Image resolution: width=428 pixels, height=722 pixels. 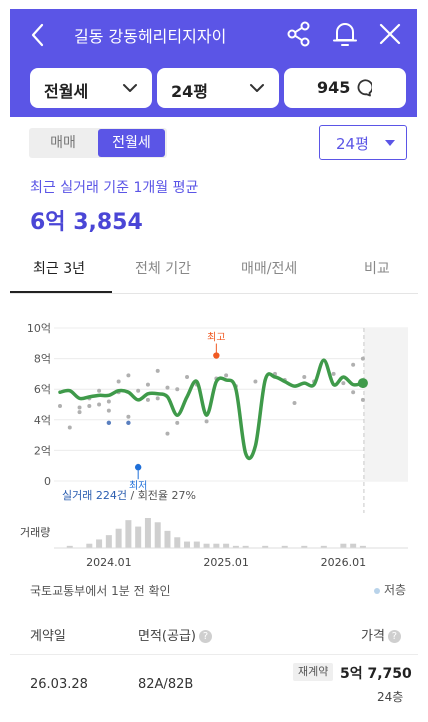 I want to click on y-tick-label: 4억, so click(x=42, y=420).